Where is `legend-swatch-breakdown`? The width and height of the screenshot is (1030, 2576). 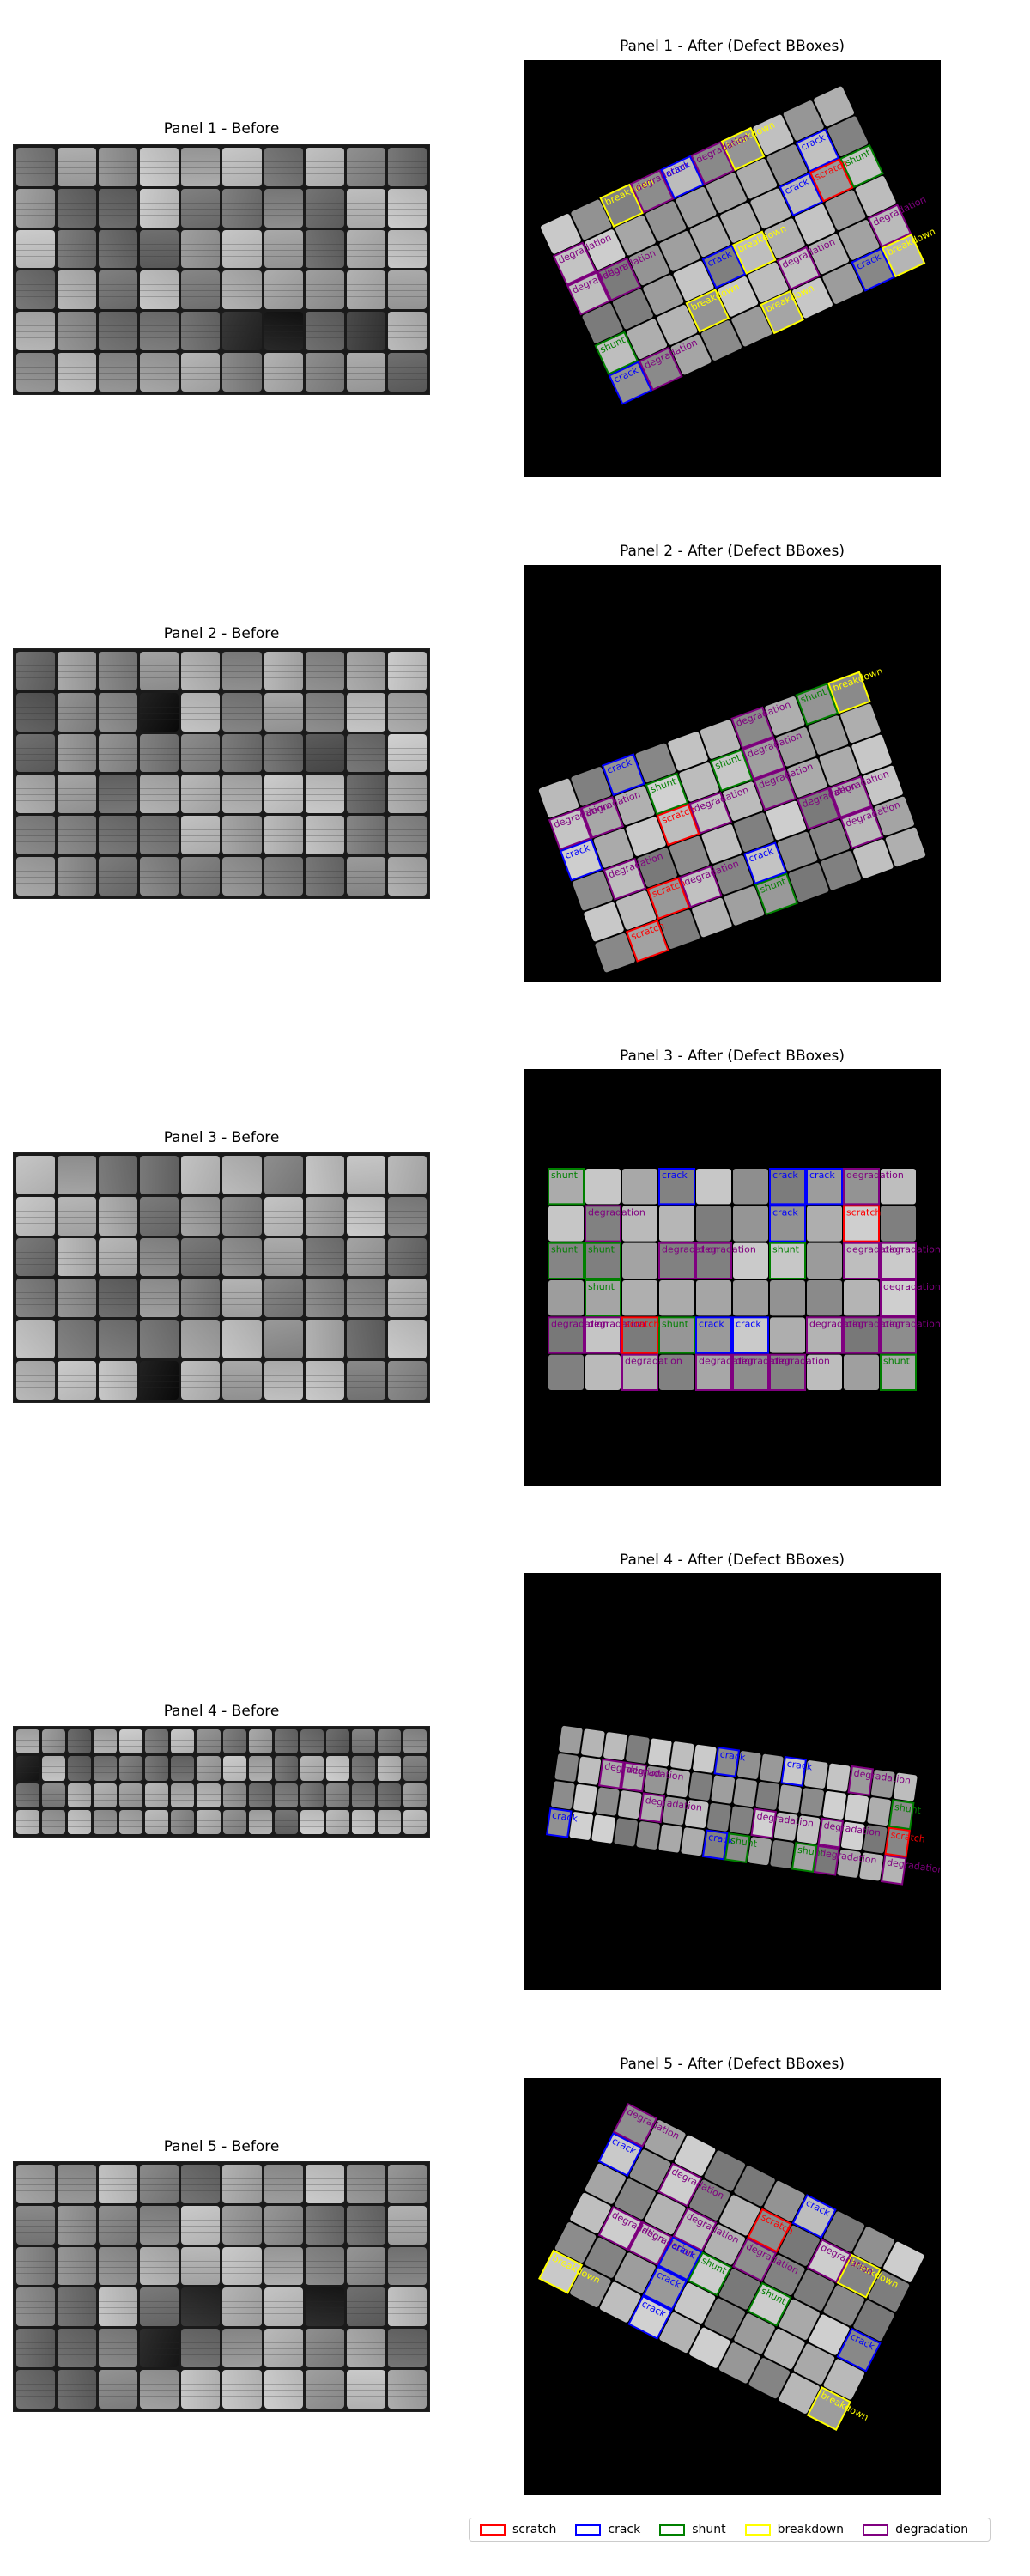 legend-swatch-breakdown is located at coordinates (757, 2530).